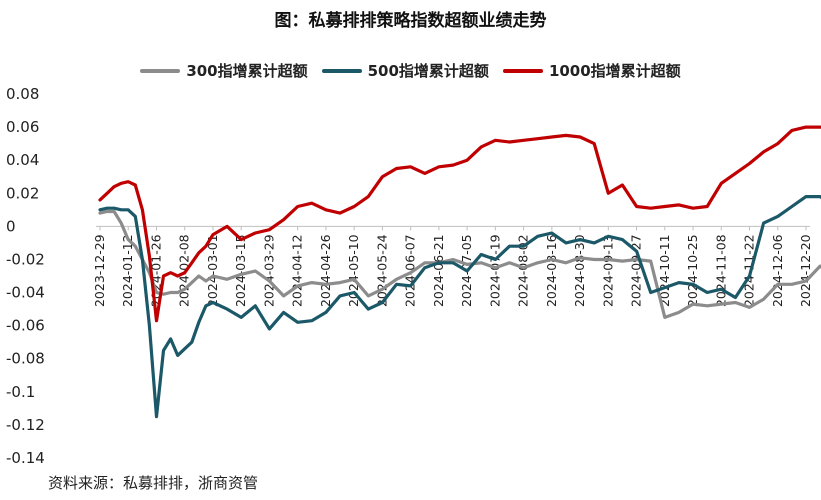 The width and height of the screenshot is (821, 500). What do you see at coordinates (11, 226) in the screenshot?
I see `y-tick-label: 0` at bounding box center [11, 226].